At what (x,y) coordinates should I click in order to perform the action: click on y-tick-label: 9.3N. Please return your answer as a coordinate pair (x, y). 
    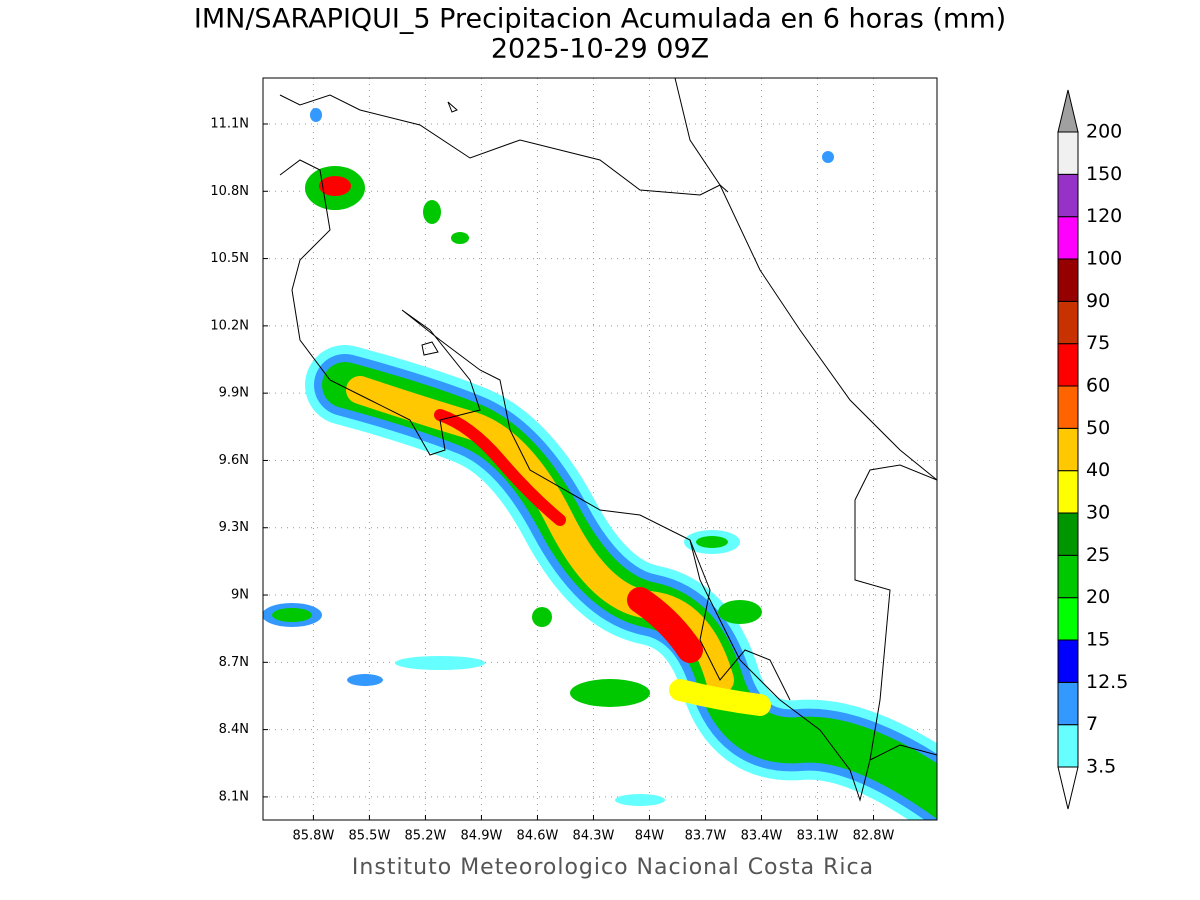
    Looking at the image, I should click on (234, 527).